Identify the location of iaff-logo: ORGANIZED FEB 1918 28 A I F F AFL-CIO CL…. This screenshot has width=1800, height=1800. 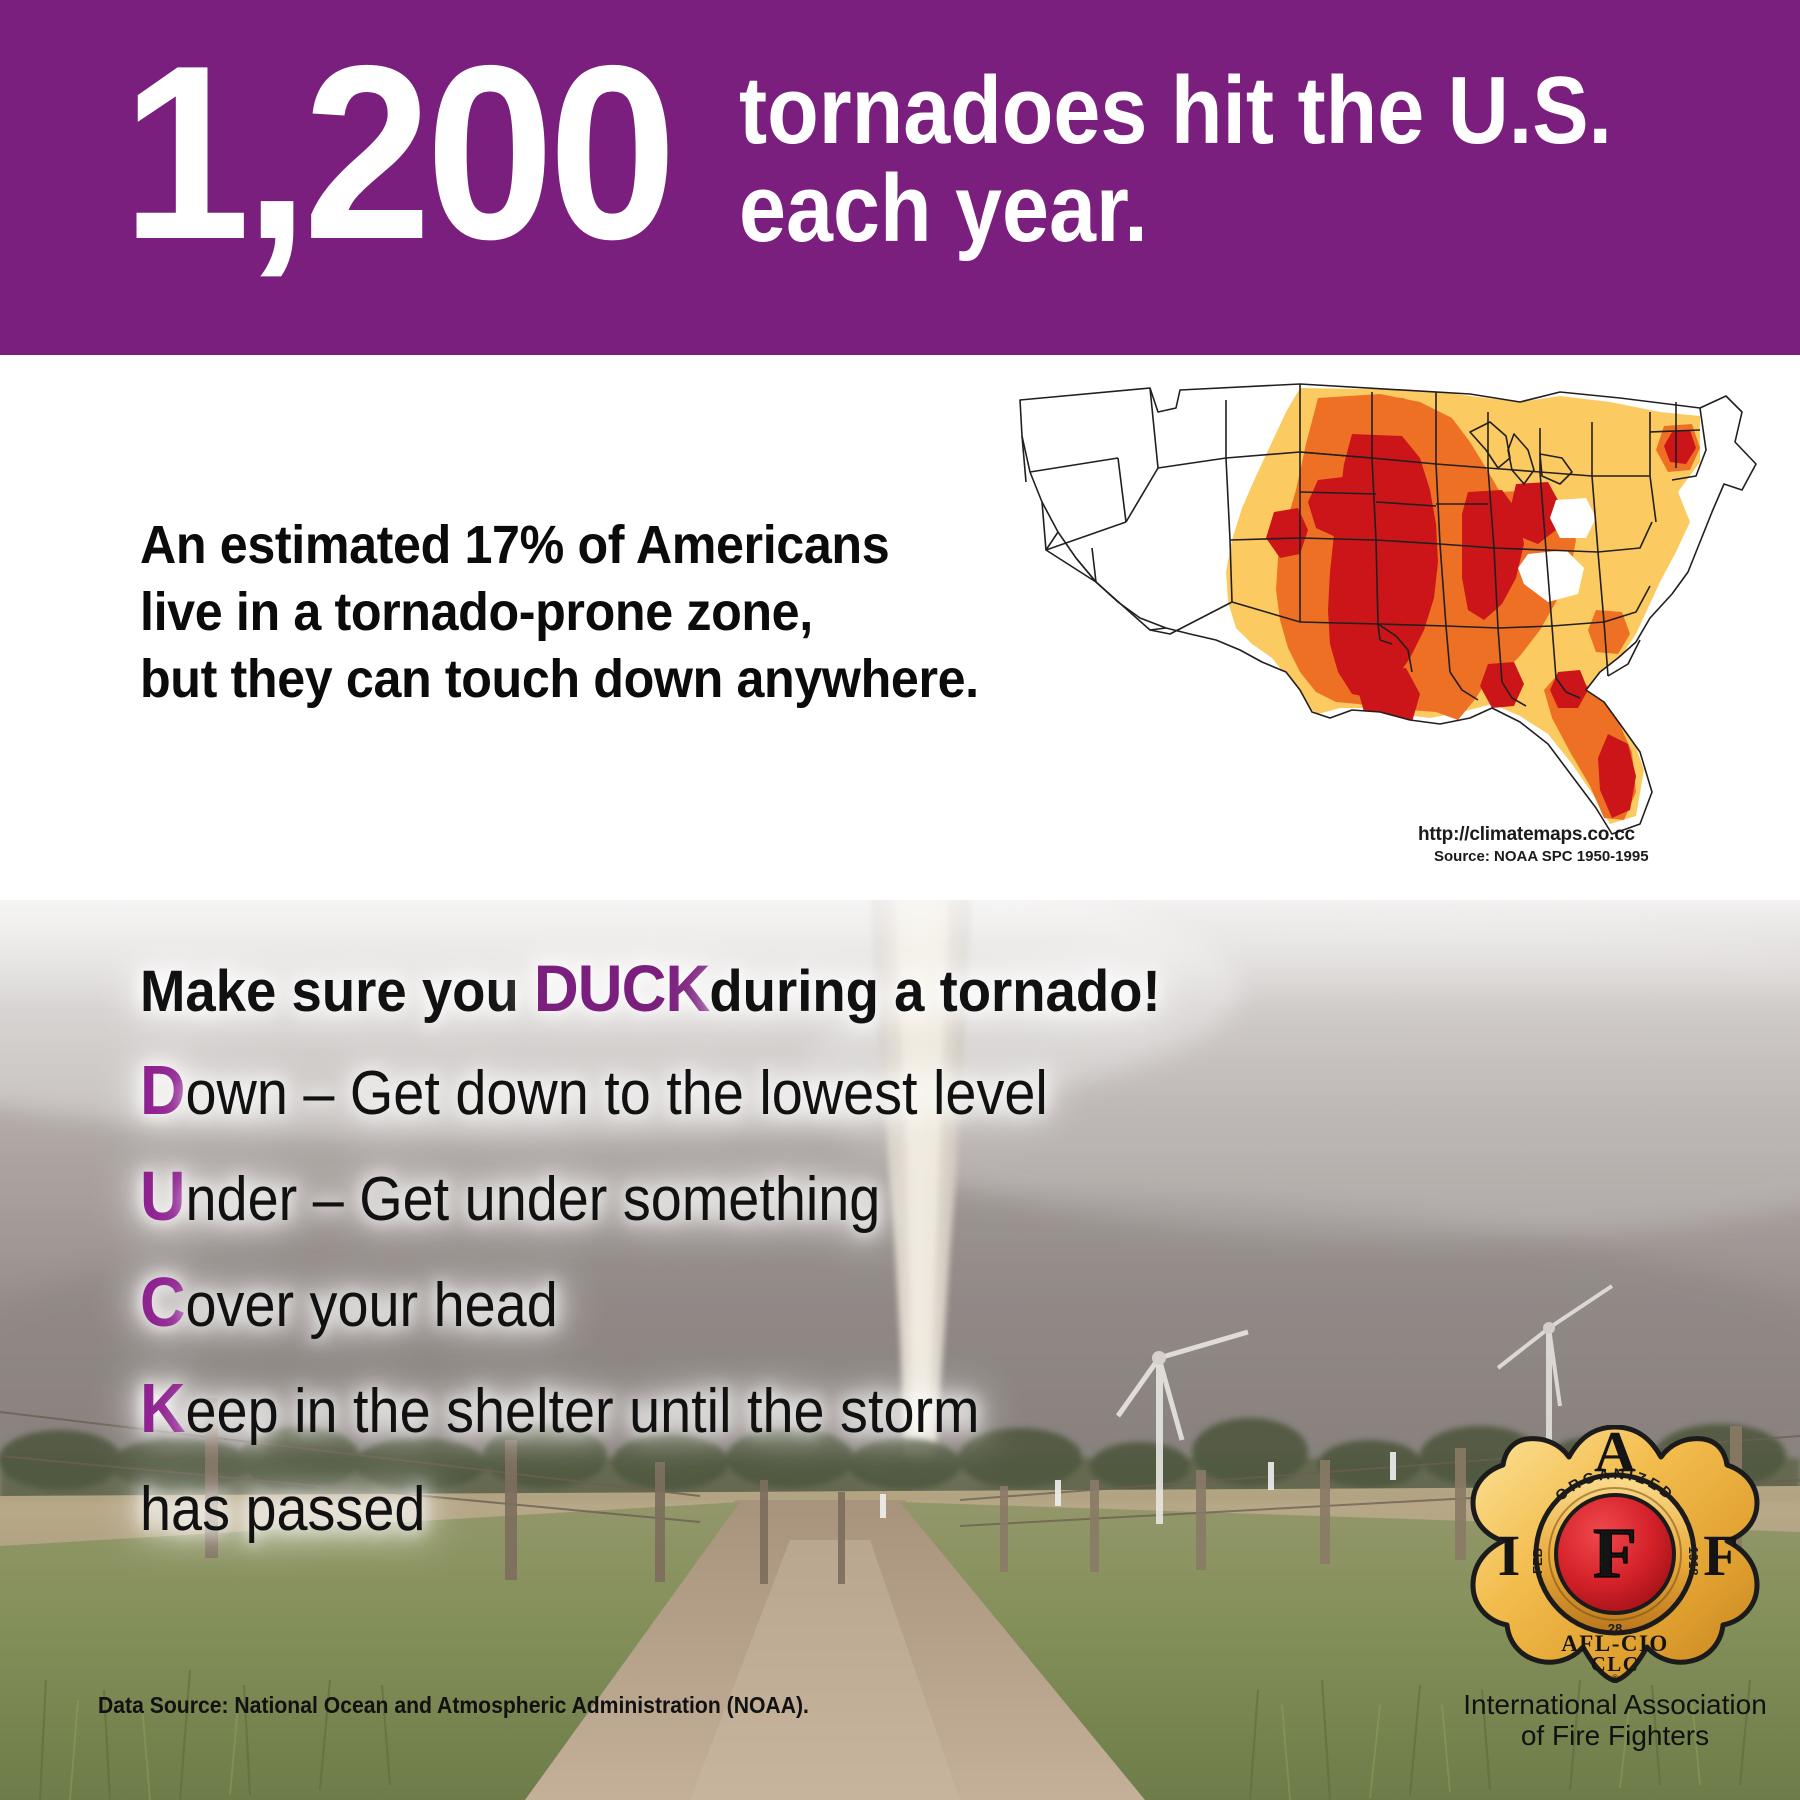
(1615, 1590).